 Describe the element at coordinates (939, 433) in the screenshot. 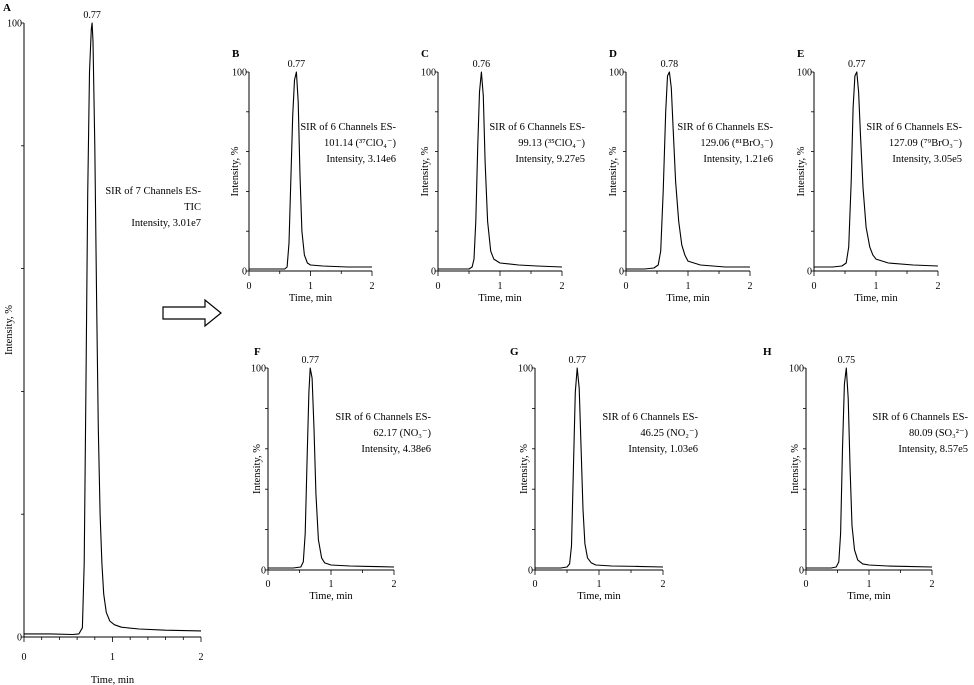

I see `channel-annotation: 80.09 (SO₃²⁻)` at that location.